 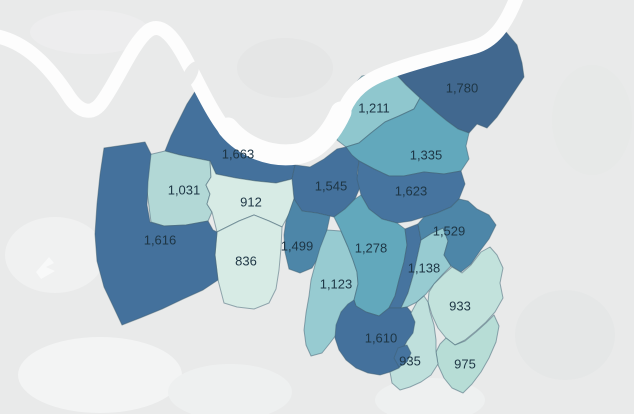 I want to click on river-wide-section, so click(x=284, y=133).